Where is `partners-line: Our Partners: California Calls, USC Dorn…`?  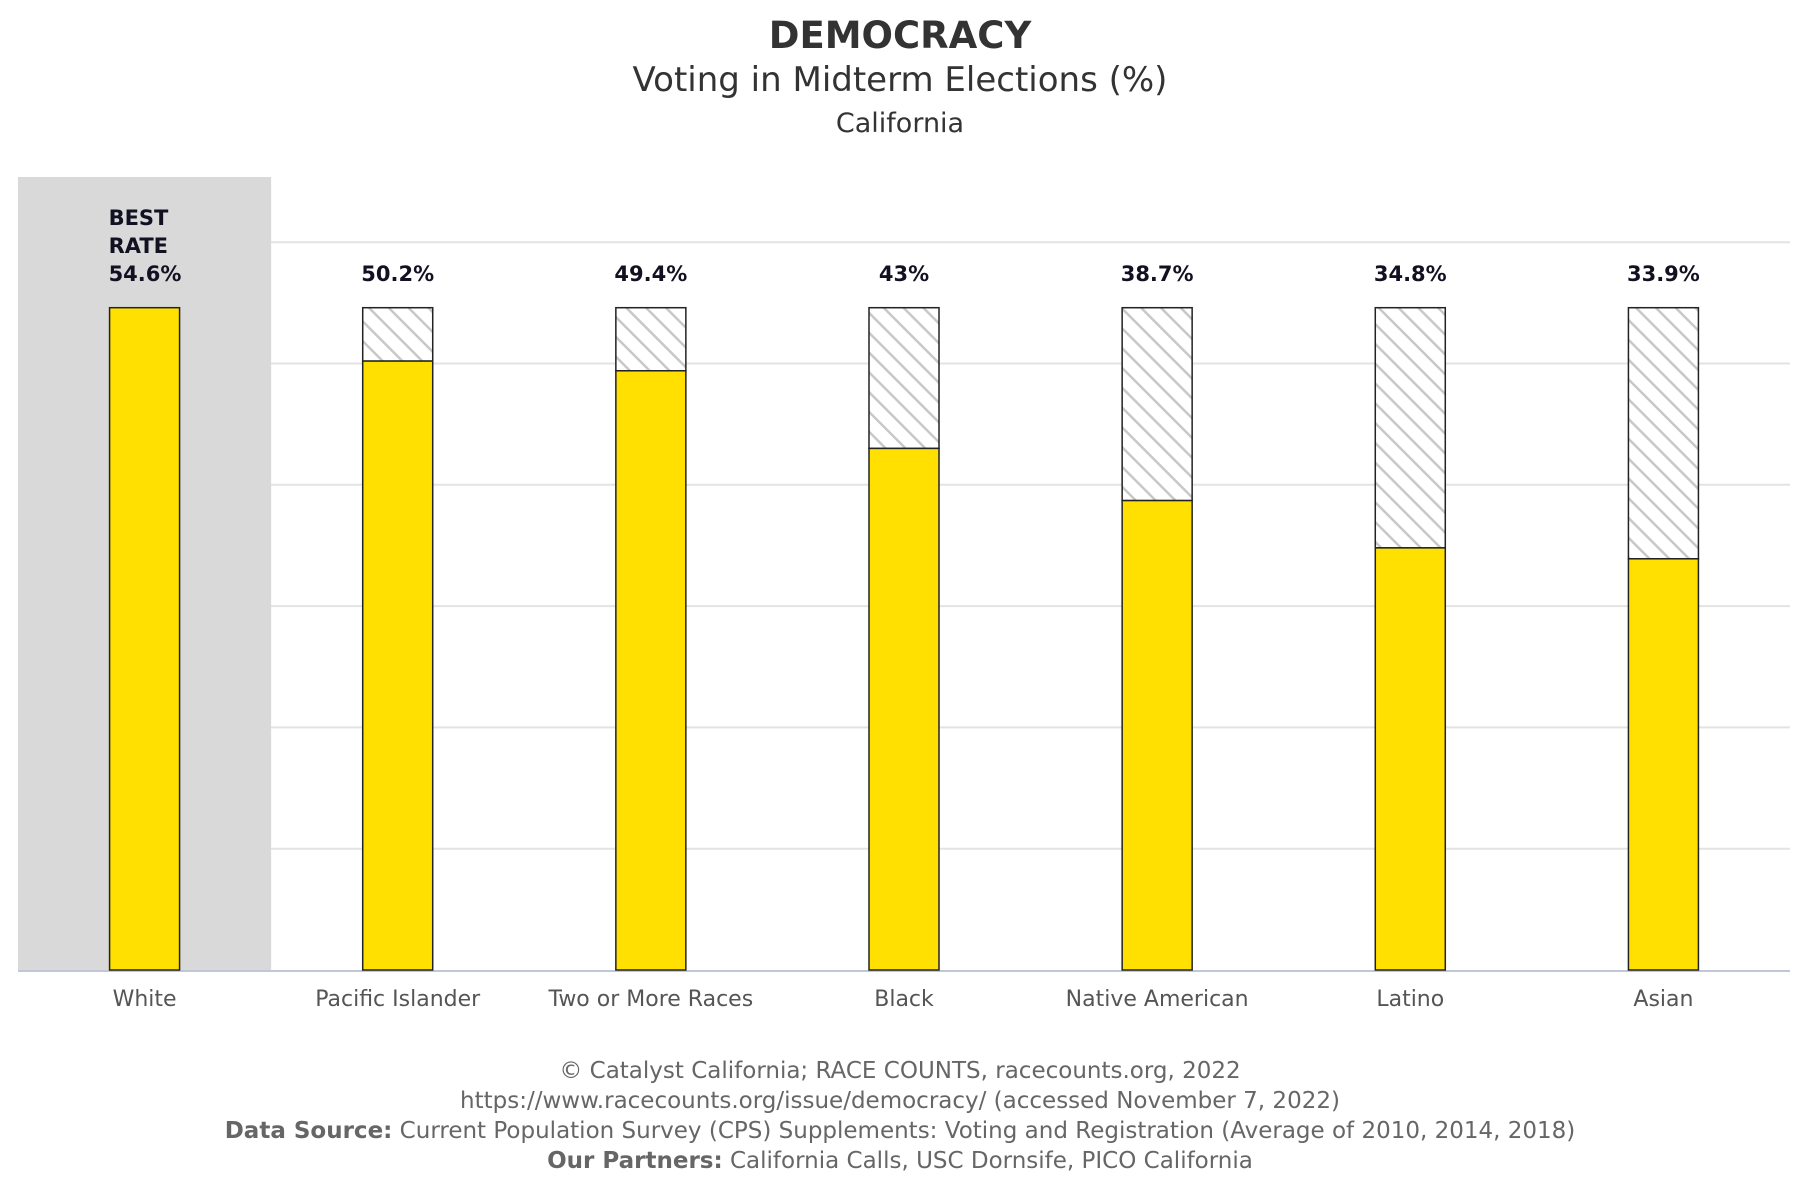
partners-line: Our Partners: California Calls, USC Dorn… is located at coordinates (900, 1161).